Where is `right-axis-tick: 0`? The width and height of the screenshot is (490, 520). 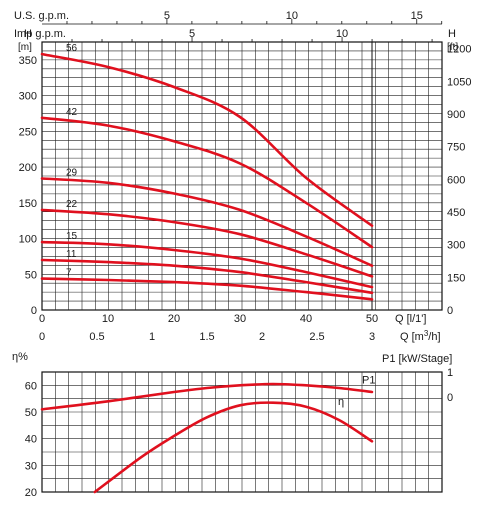 right-axis-tick: 0 is located at coordinates (450, 311).